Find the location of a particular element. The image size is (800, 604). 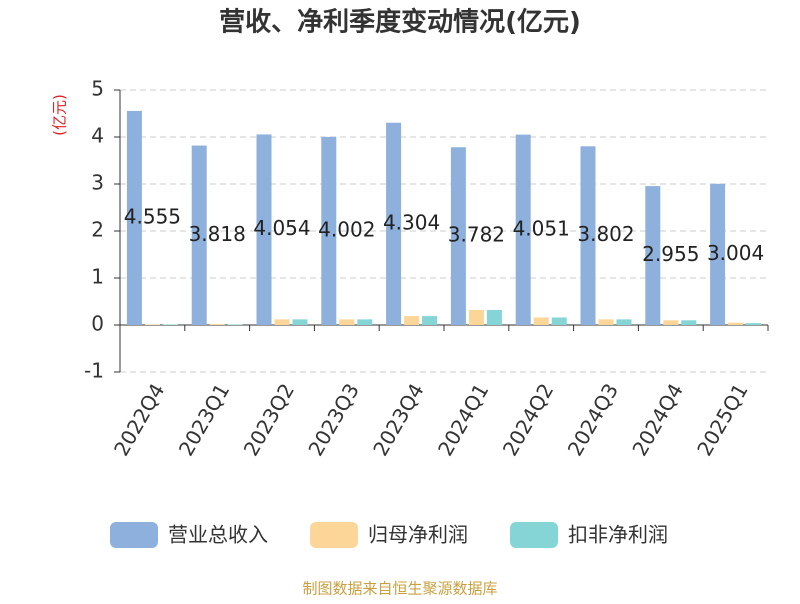

x-tick-label: 2022Q4 is located at coordinates (139, 419).